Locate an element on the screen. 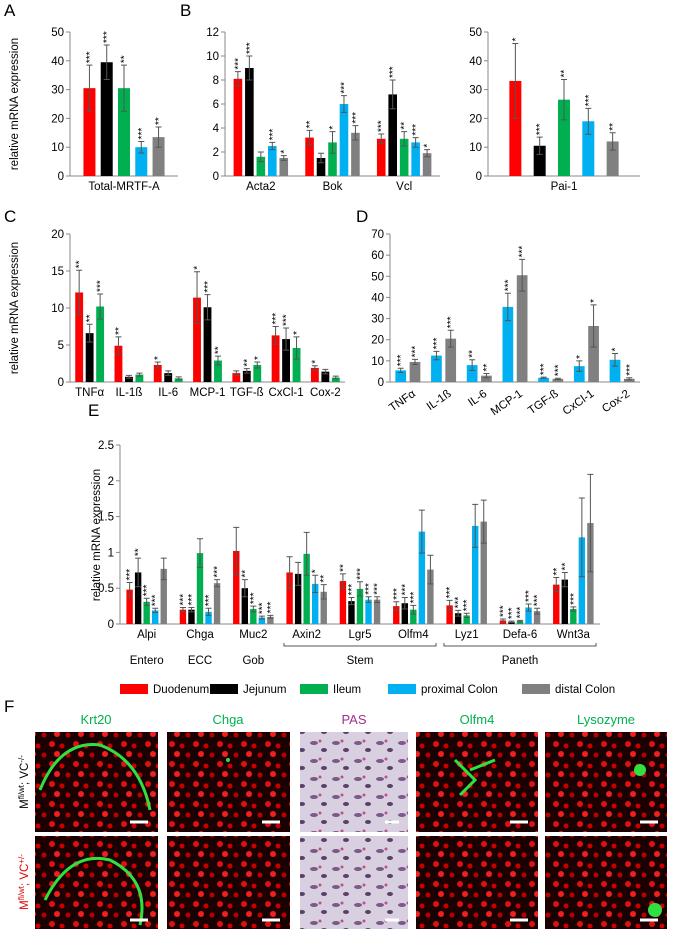  row-label: Mfl/wt; VC+/- is located at coordinates (24, 882).